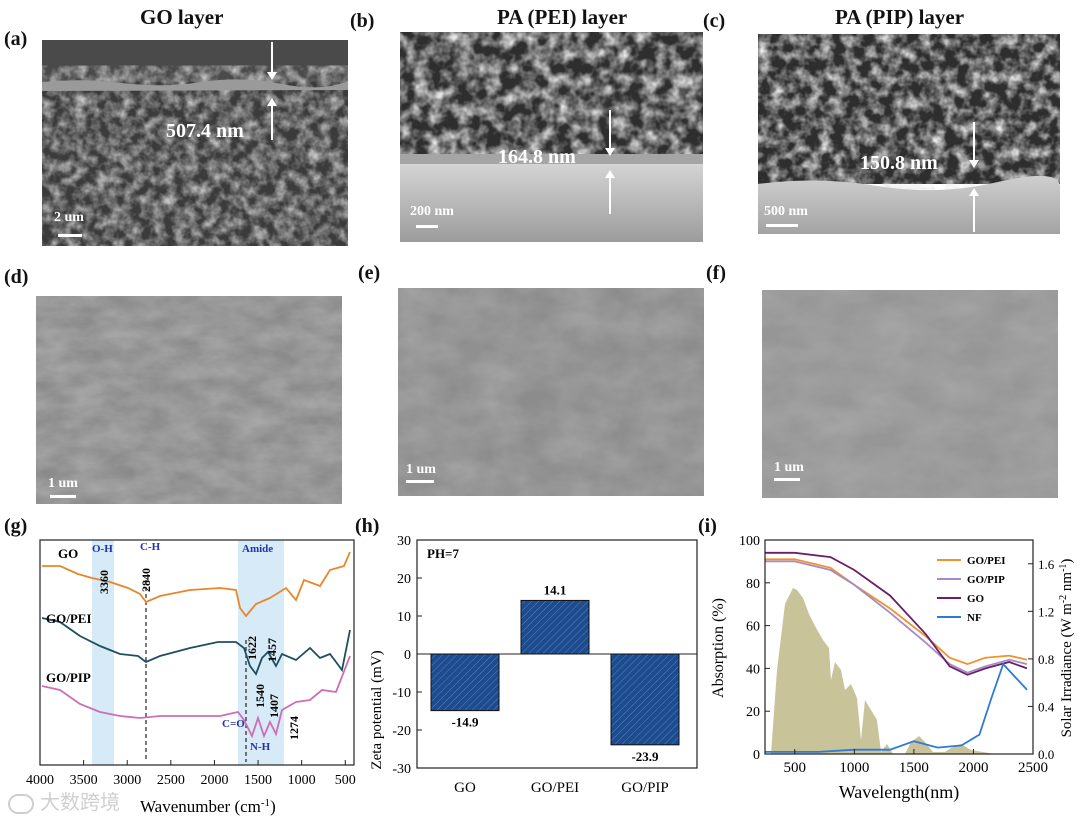 This screenshot has height=820, width=1080. I want to click on solar-spectrum-area, so click(883, 671).